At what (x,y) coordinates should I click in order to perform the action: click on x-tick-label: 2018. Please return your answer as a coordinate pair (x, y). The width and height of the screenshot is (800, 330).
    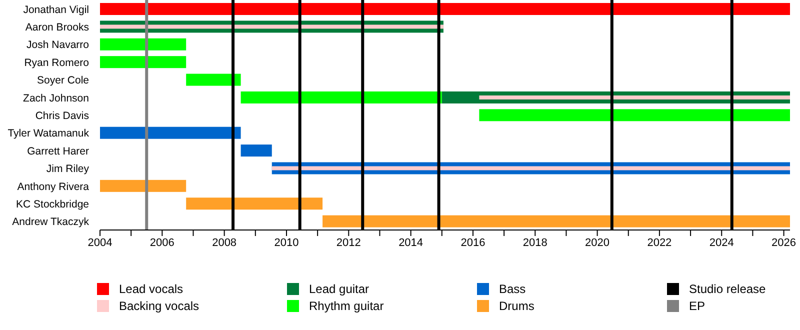
    Looking at the image, I should click on (535, 242).